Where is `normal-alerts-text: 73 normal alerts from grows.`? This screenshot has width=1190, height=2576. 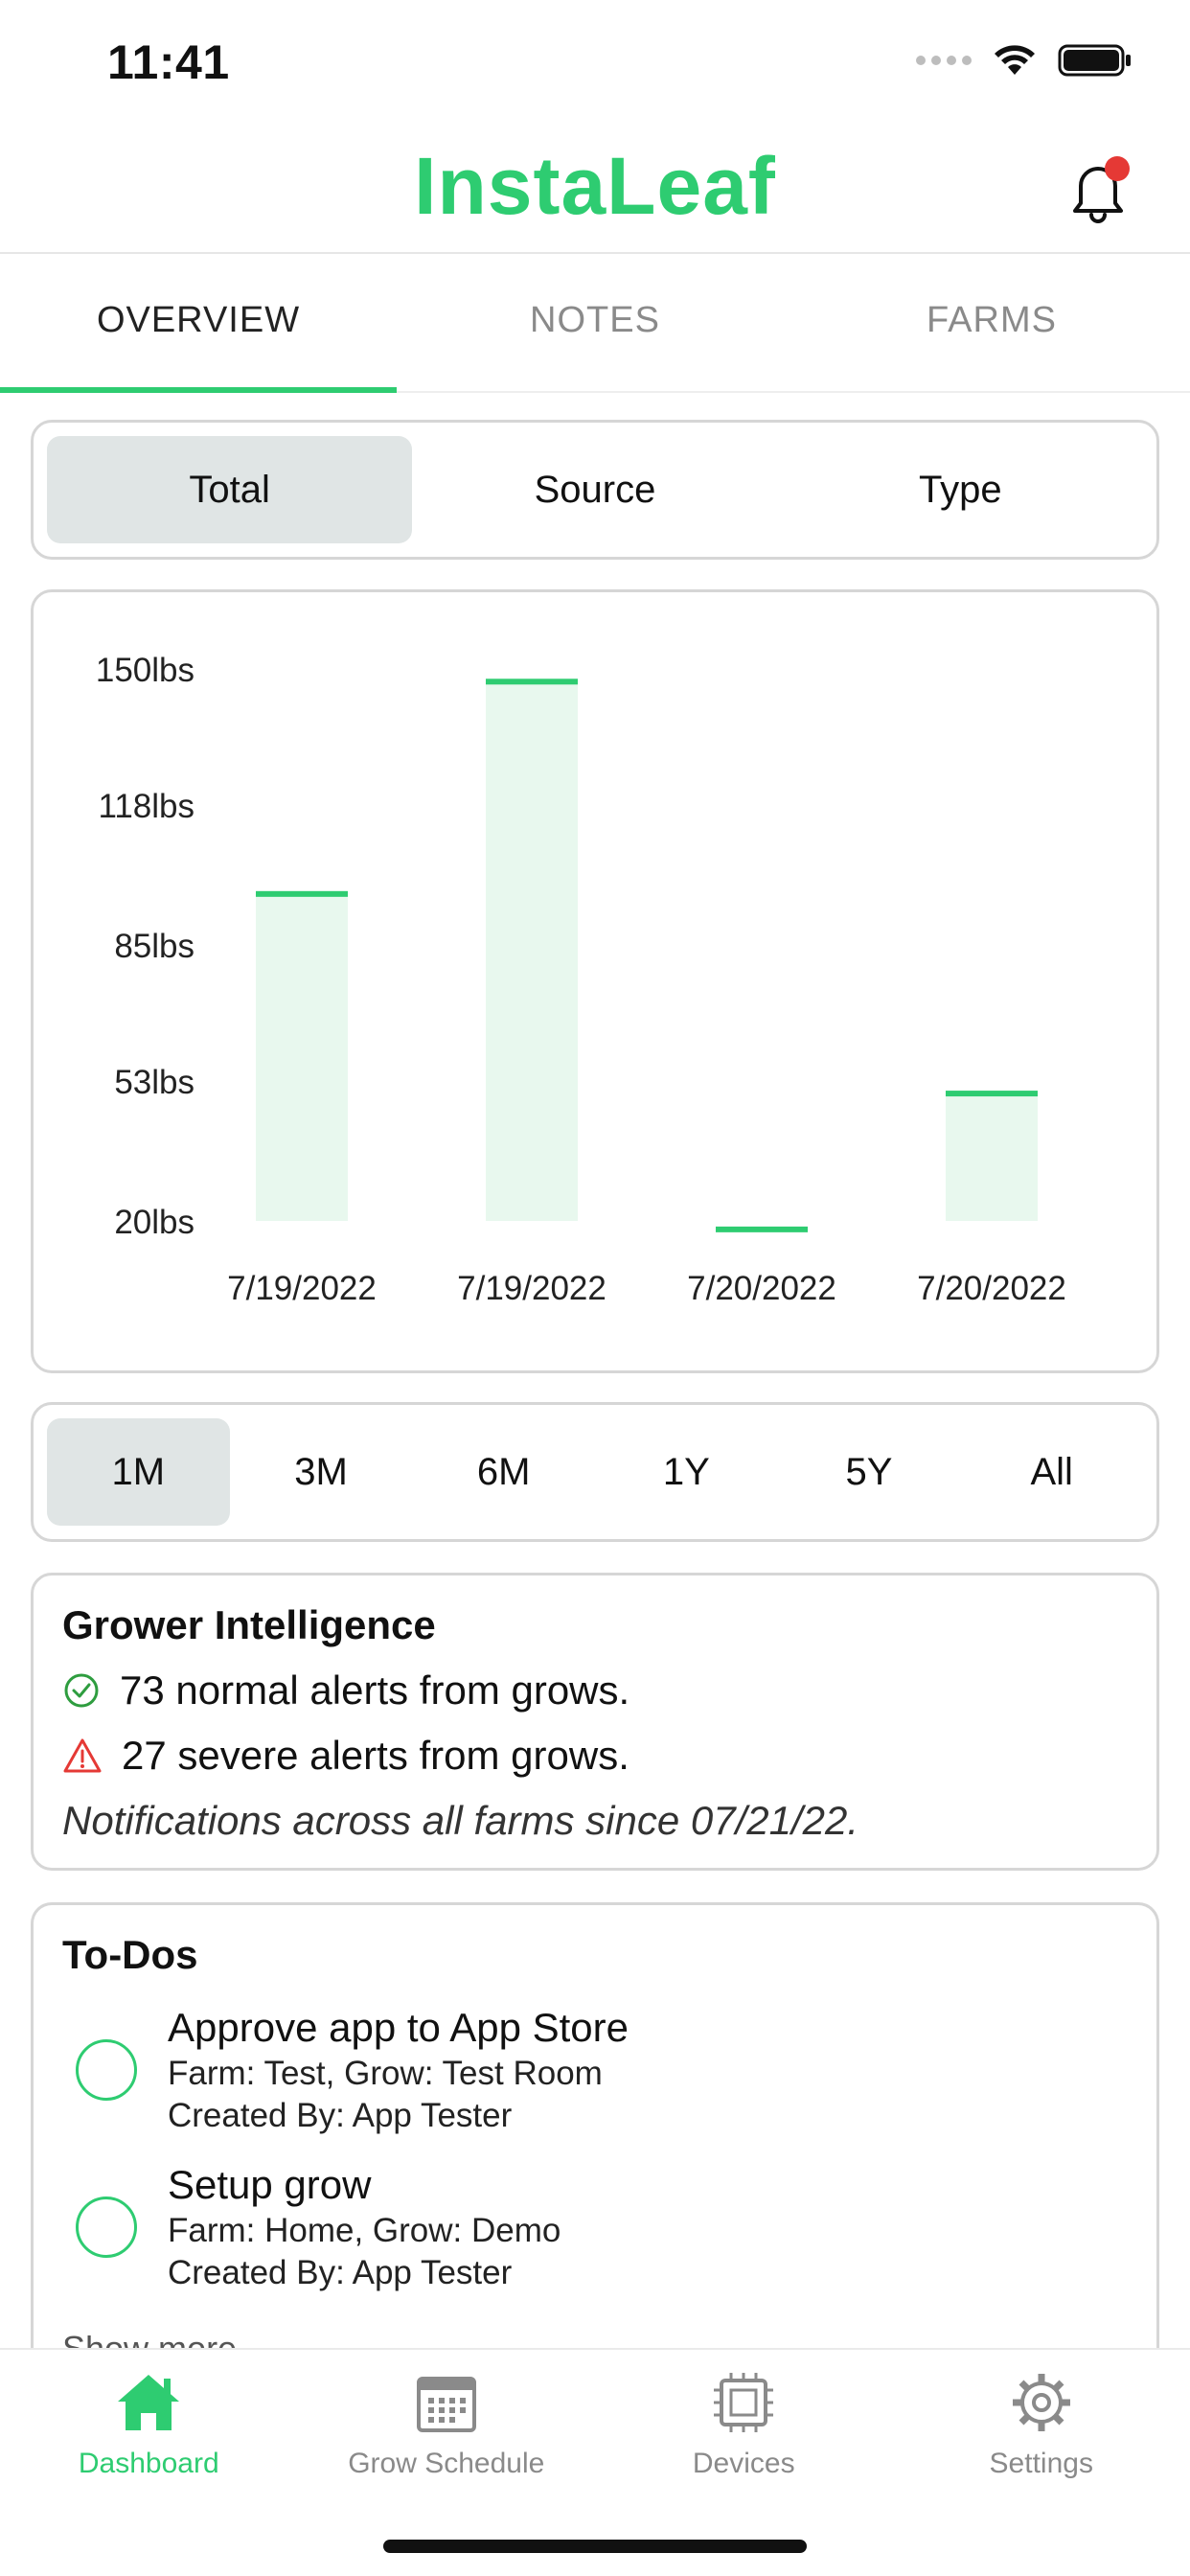
normal-alerts-text: 73 normal alerts from grows. is located at coordinates (375, 1690).